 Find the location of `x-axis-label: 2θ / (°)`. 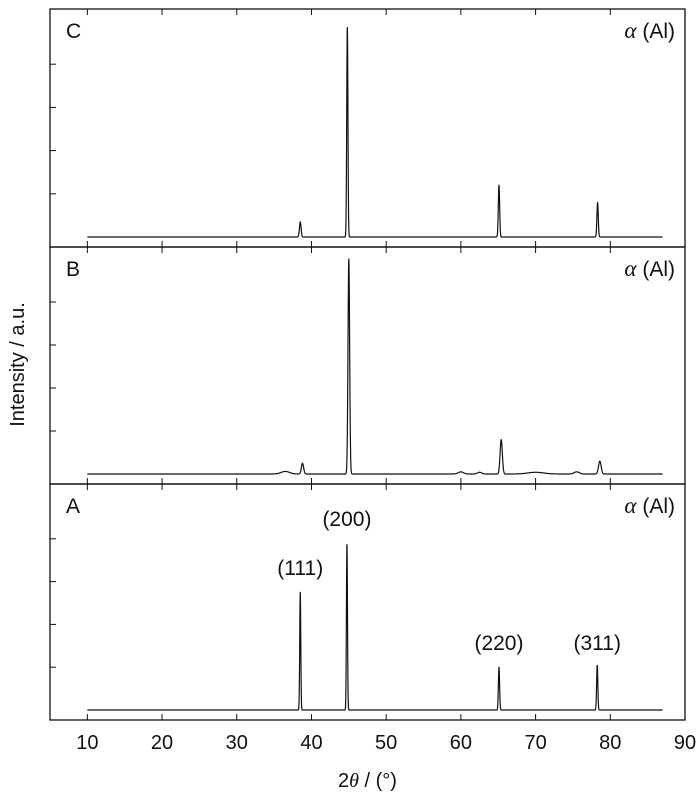

x-axis-label: 2θ / (°) is located at coordinates (367, 781).